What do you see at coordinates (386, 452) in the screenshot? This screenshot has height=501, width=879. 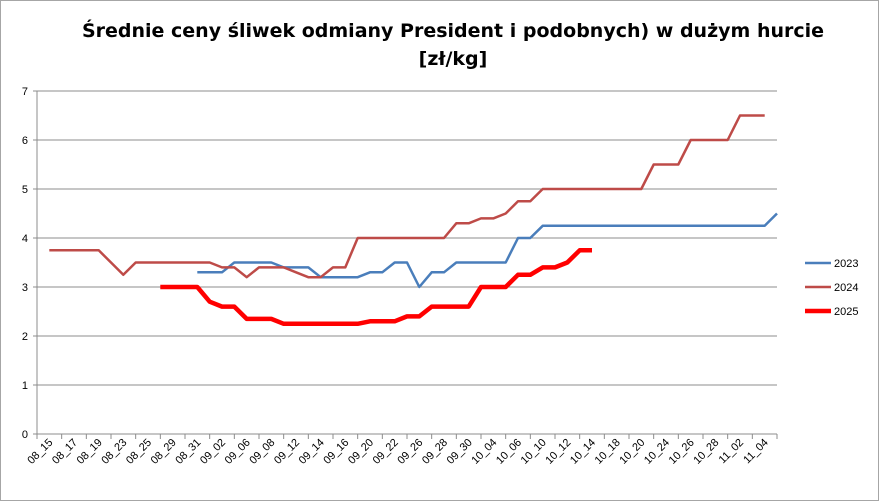 I see `x-tick-label: 09_22` at bounding box center [386, 452].